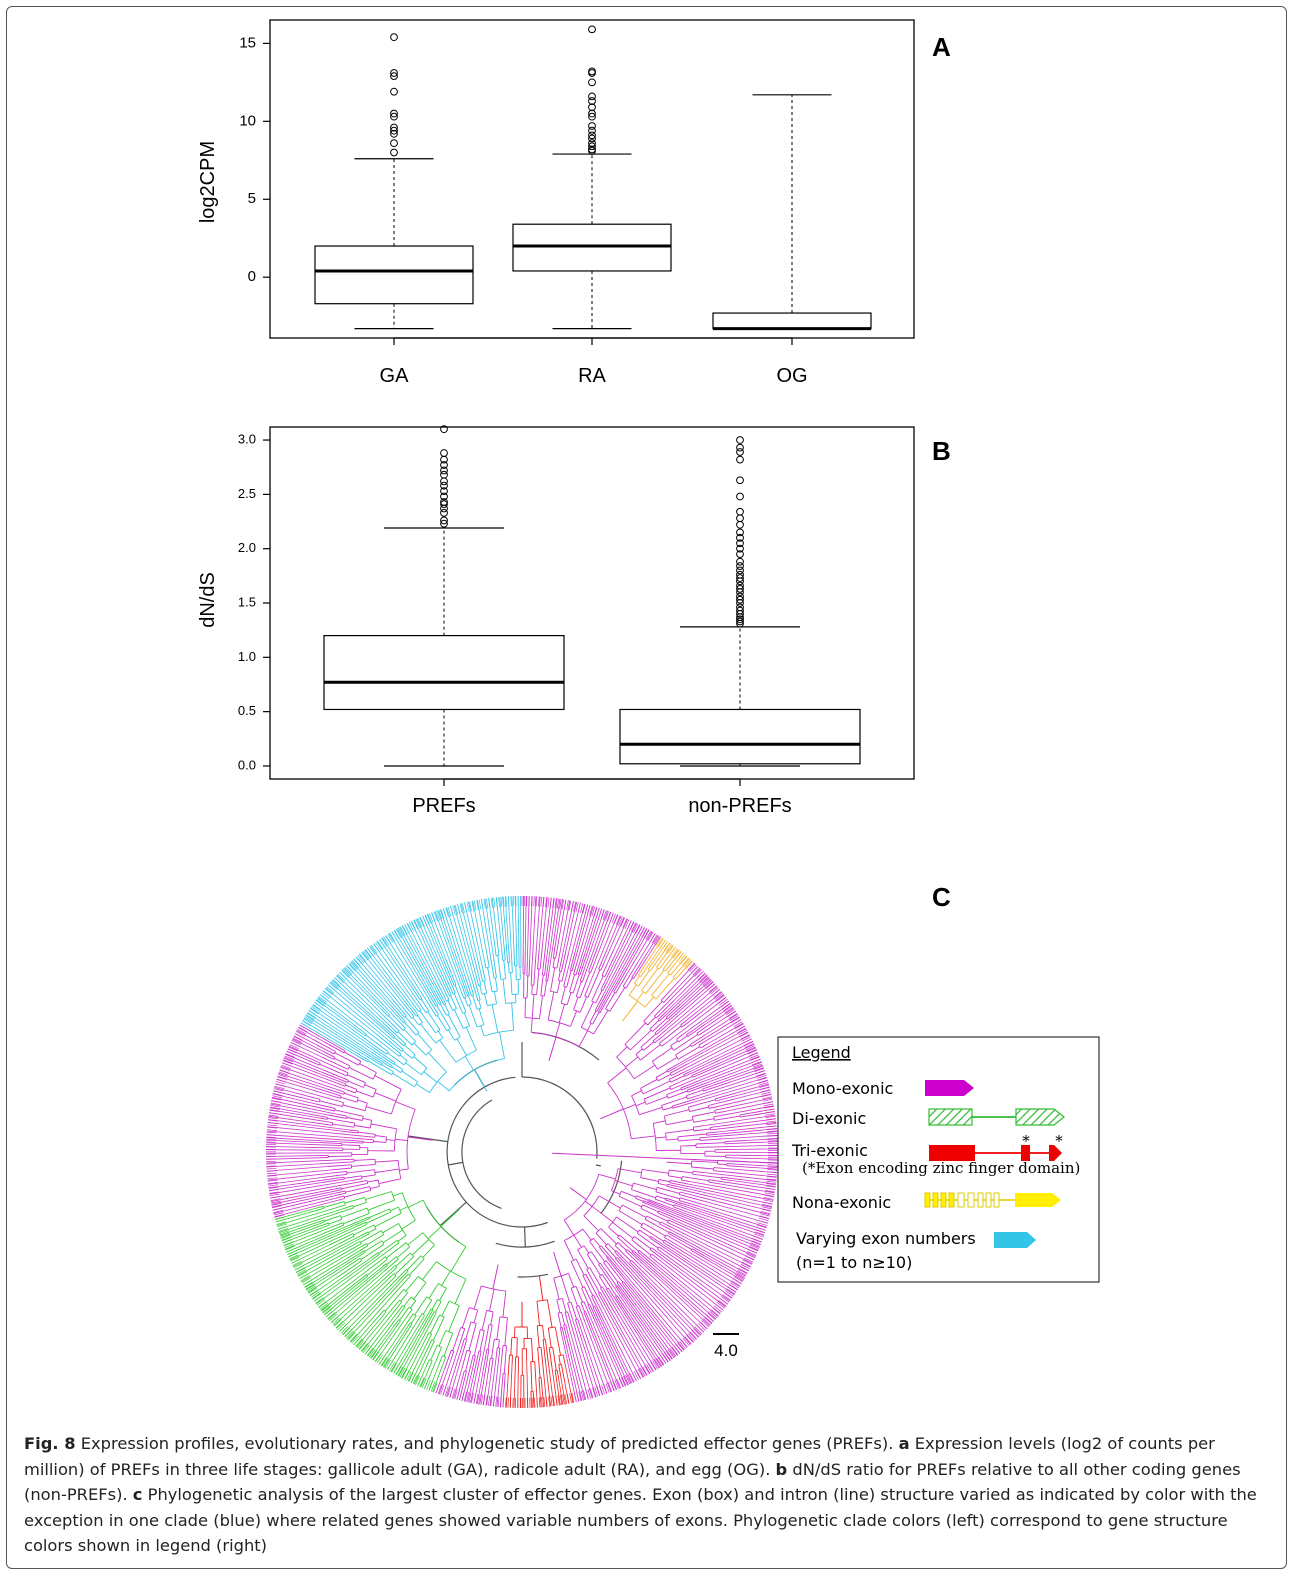 The width and height of the screenshot is (1295, 1577). I want to click on tri-exonic-gene-icon: * *, so click(996, 1146).